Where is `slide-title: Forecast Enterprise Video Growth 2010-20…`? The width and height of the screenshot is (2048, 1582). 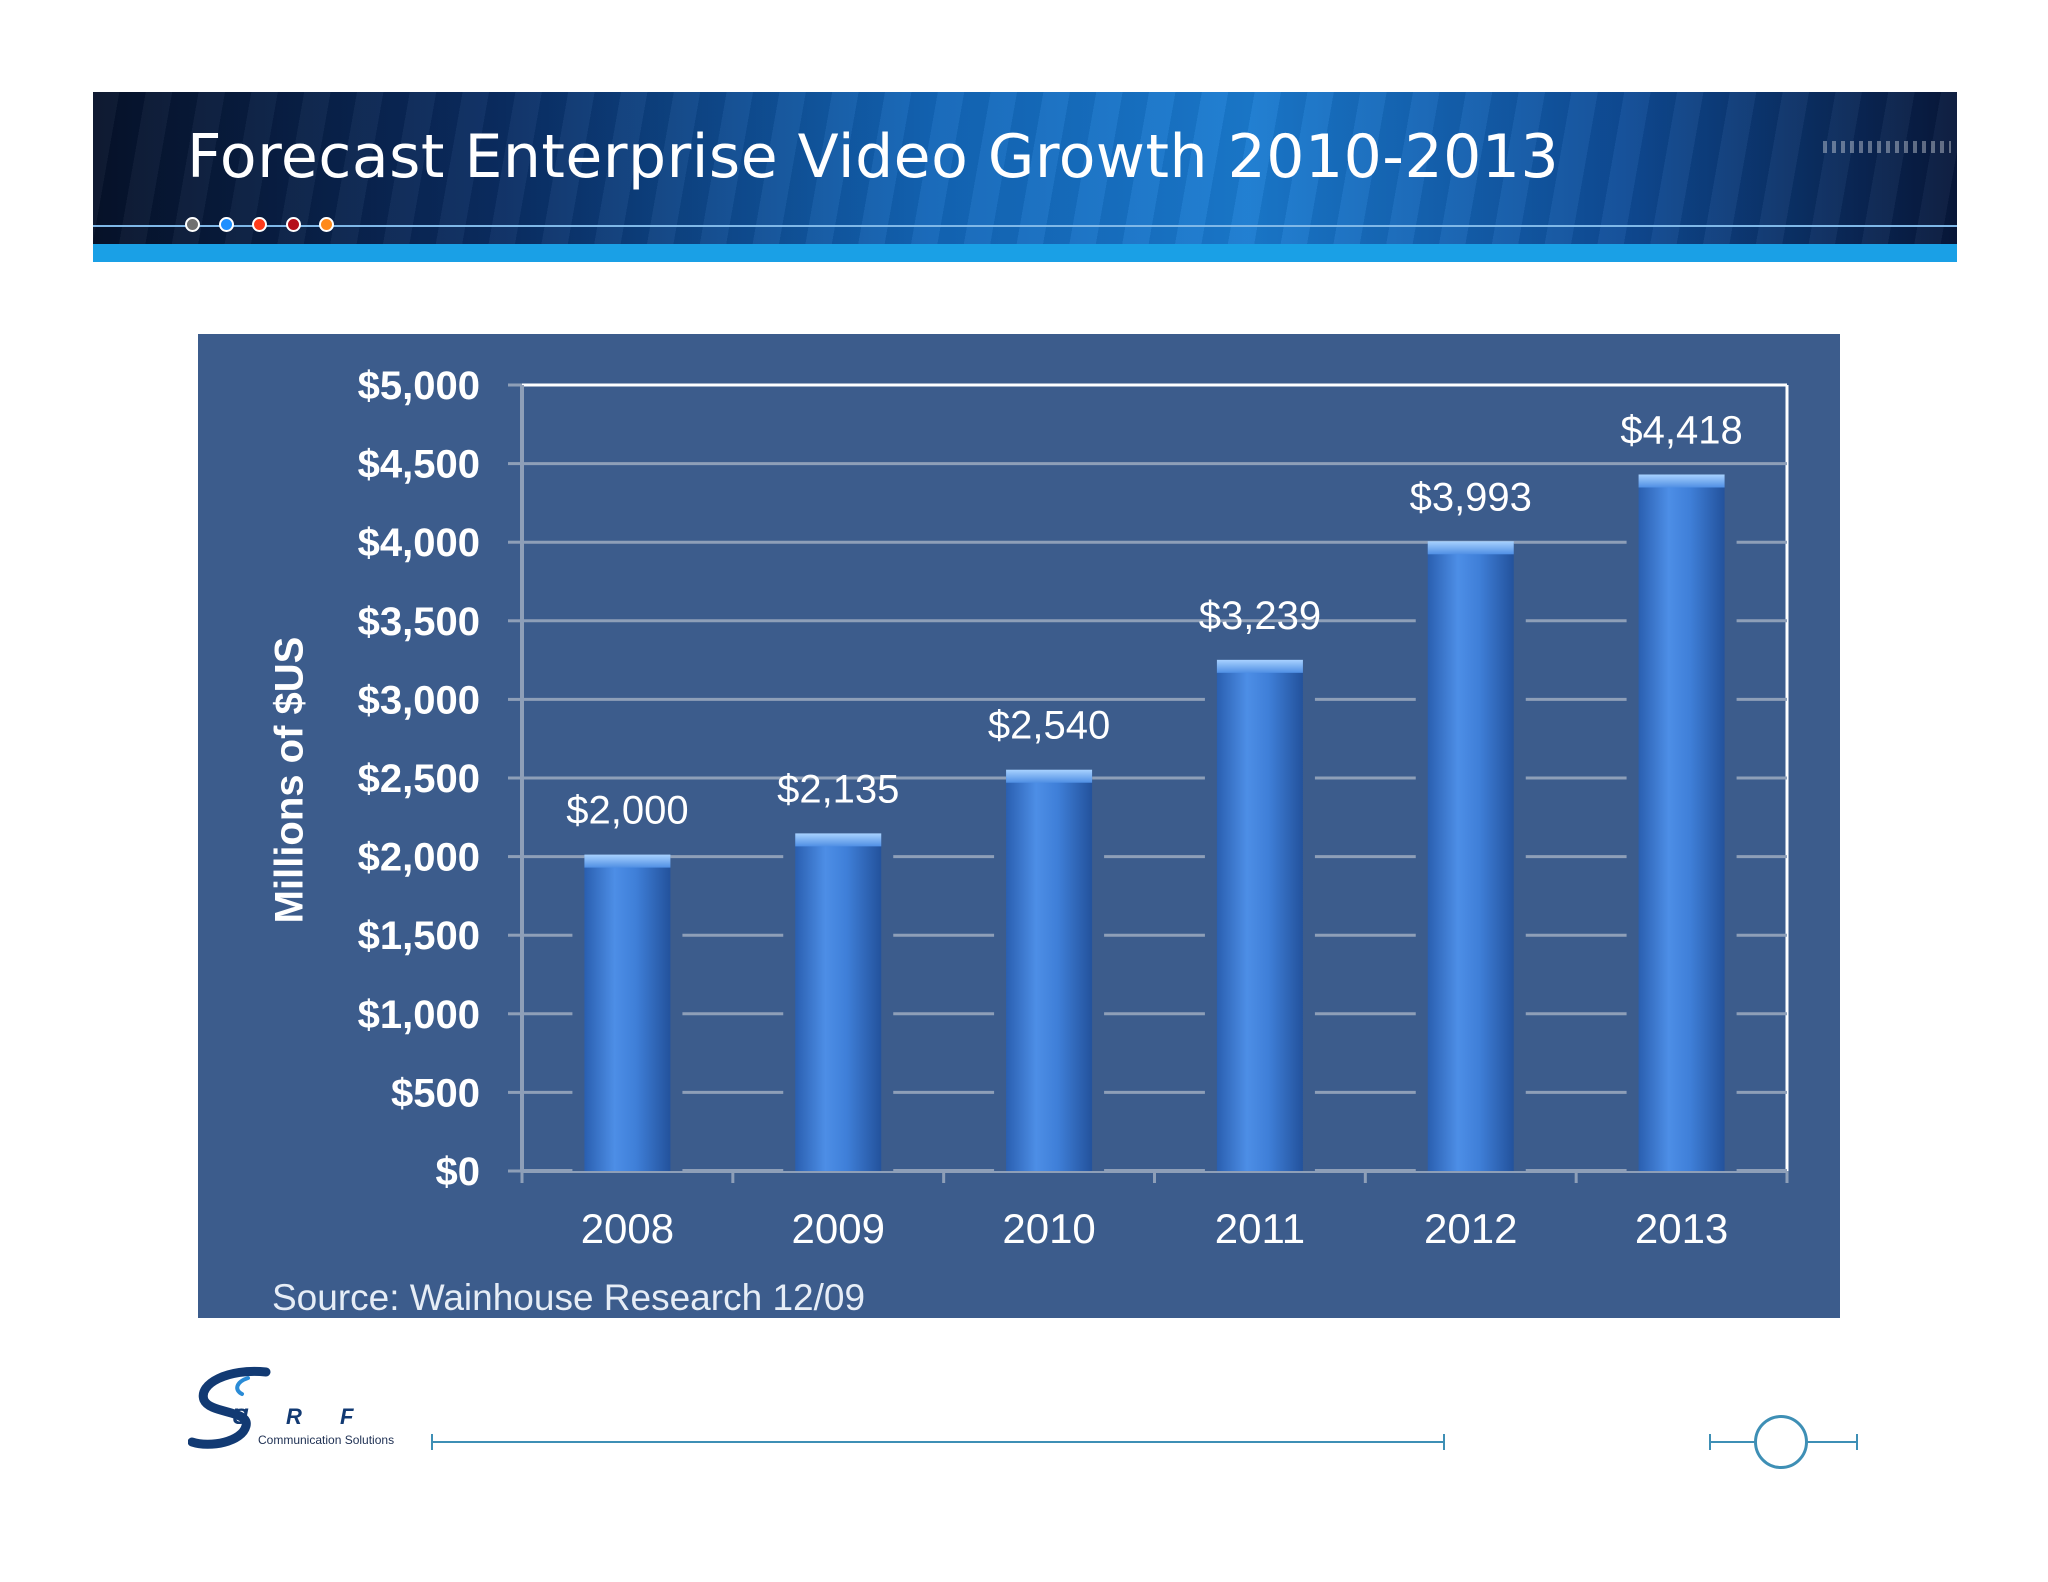 slide-title: Forecast Enterprise Video Growth 2010-20… is located at coordinates (873, 157).